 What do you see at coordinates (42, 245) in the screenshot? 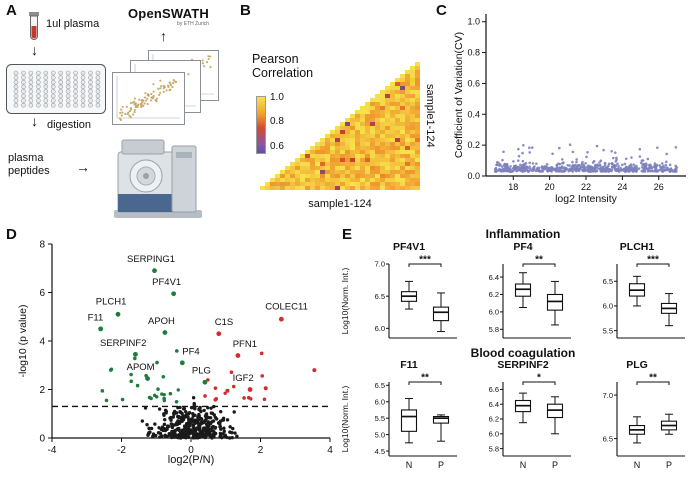
I see `svg-text: 8` at bounding box center [42, 245].